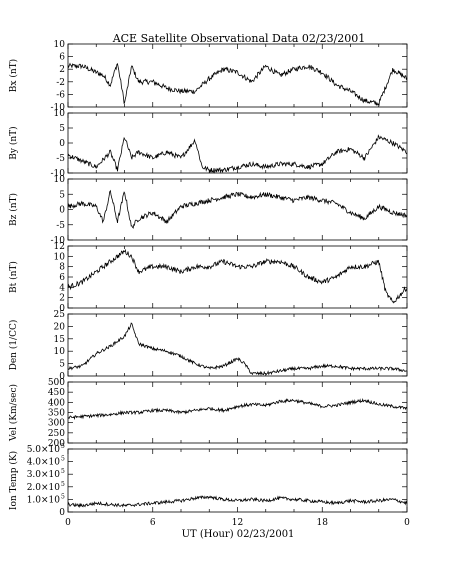  What do you see at coordinates (56, 414) in the screenshot?
I see `y-tick-label: 350` at bounding box center [56, 414].